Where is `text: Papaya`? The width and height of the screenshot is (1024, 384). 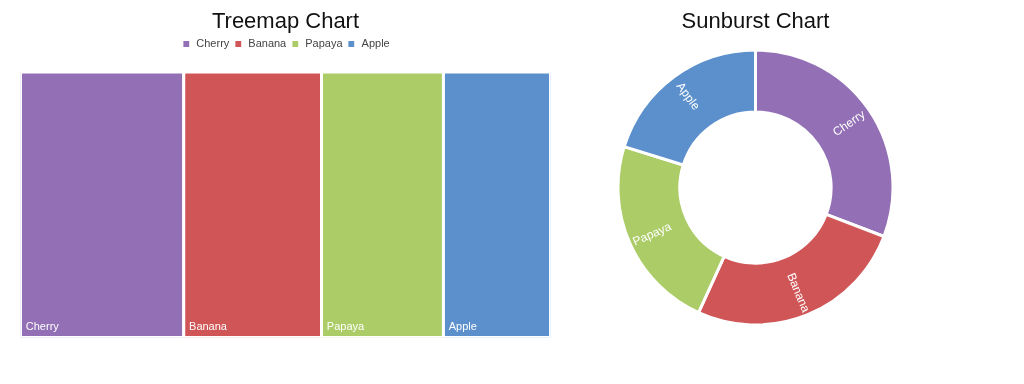
text: Papaya is located at coordinates (345, 326).